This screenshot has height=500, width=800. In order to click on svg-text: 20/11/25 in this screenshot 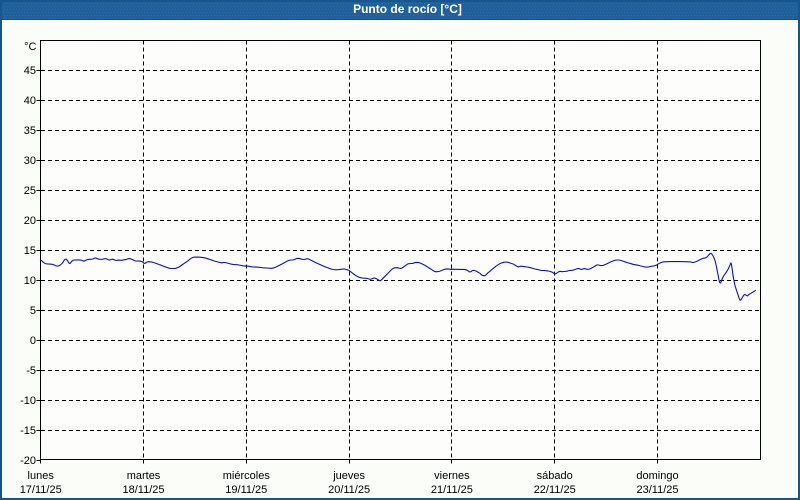, I will do `click(349, 490)`.